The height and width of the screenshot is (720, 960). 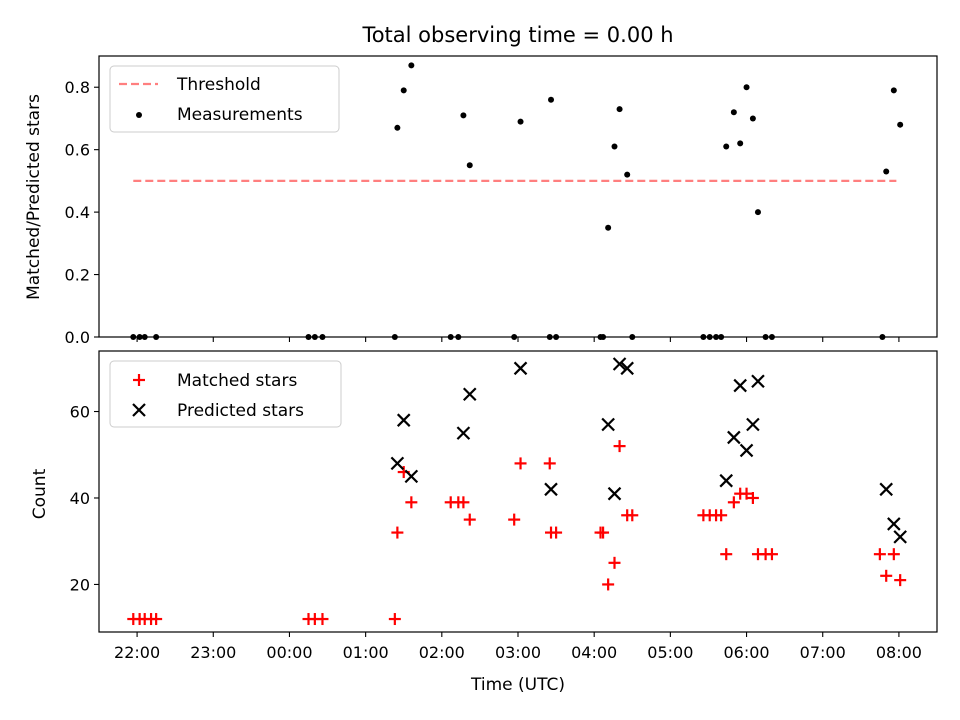 I want to click on top-legend: Threshold Measurements, so click(x=224, y=99).